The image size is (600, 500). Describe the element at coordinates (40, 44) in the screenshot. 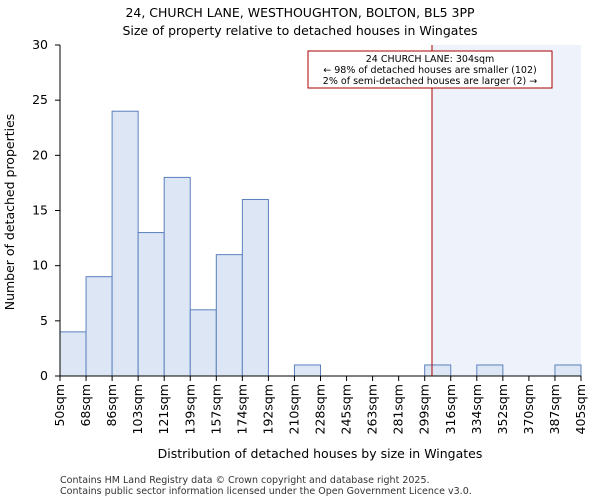

I see `y-tick-label: 30` at that location.